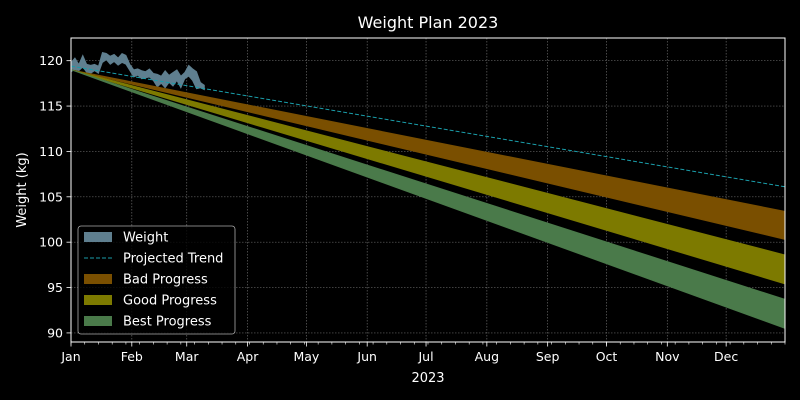 The image size is (800, 400). What do you see at coordinates (187, 356) in the screenshot?
I see `x-tick-label: Mar` at bounding box center [187, 356].